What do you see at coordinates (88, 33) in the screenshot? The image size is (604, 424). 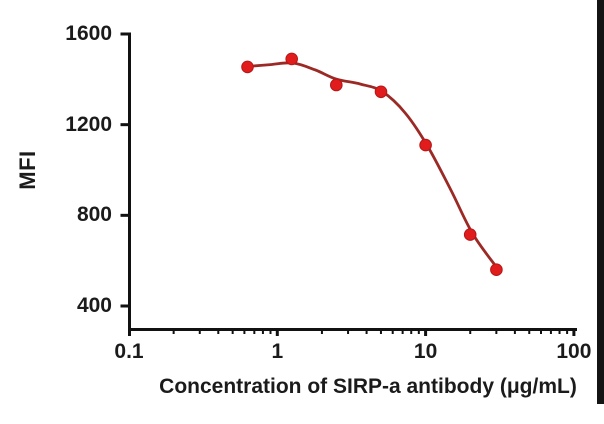 I see `y-tick-label: 1600` at bounding box center [88, 33].